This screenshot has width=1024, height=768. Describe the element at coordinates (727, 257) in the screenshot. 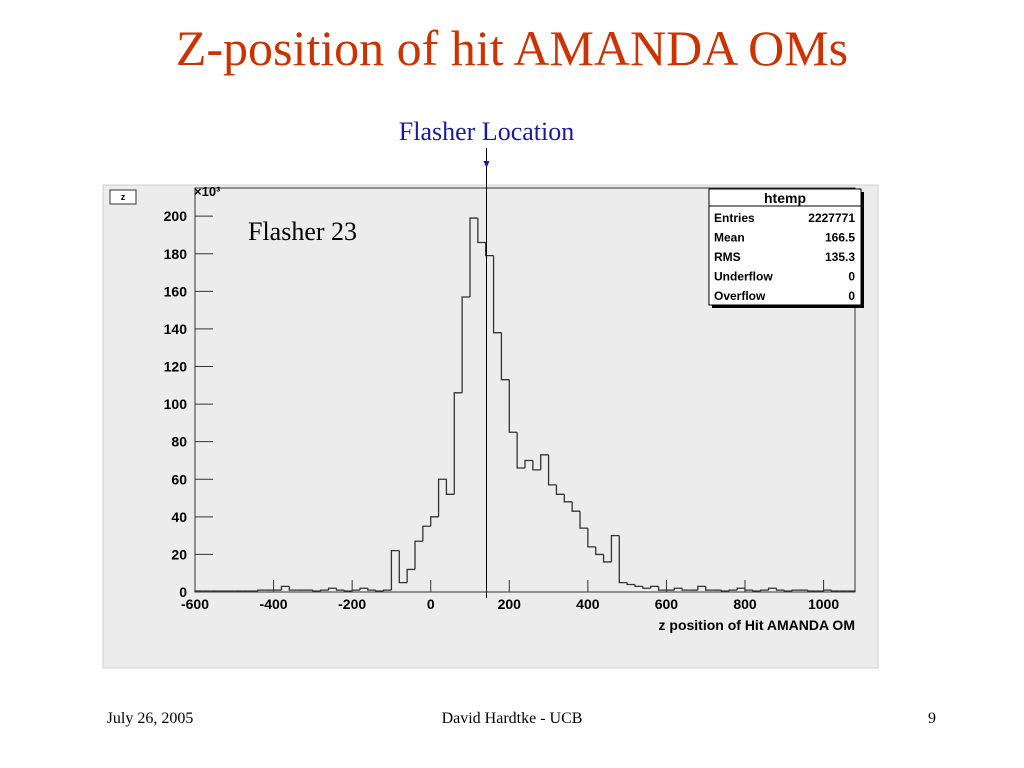

I see `stats-label: RMS` at that location.